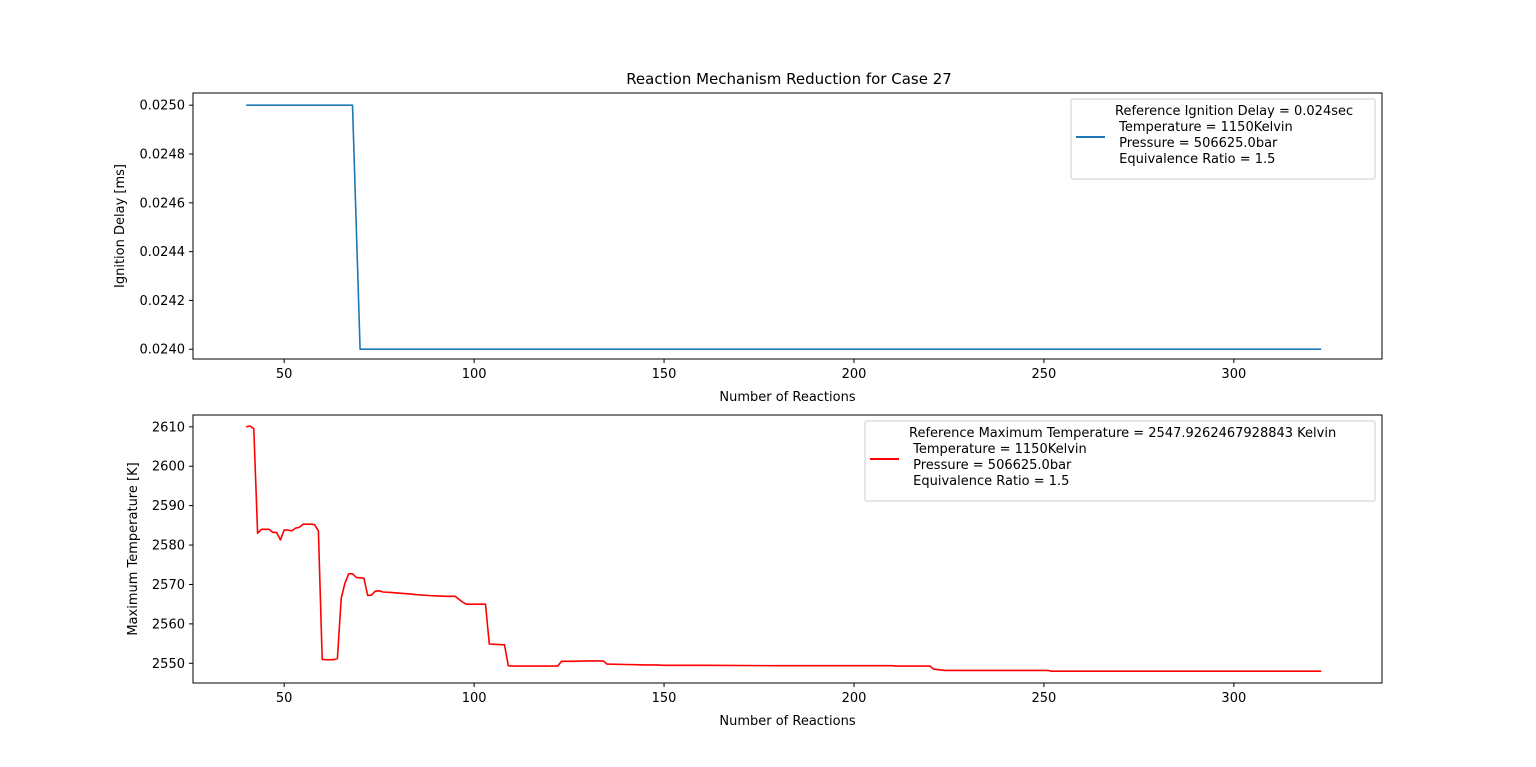 The height and width of the screenshot is (767, 1536). Describe the element at coordinates (168, 467) in the screenshot. I see `y-tick-label: 2600` at that location.